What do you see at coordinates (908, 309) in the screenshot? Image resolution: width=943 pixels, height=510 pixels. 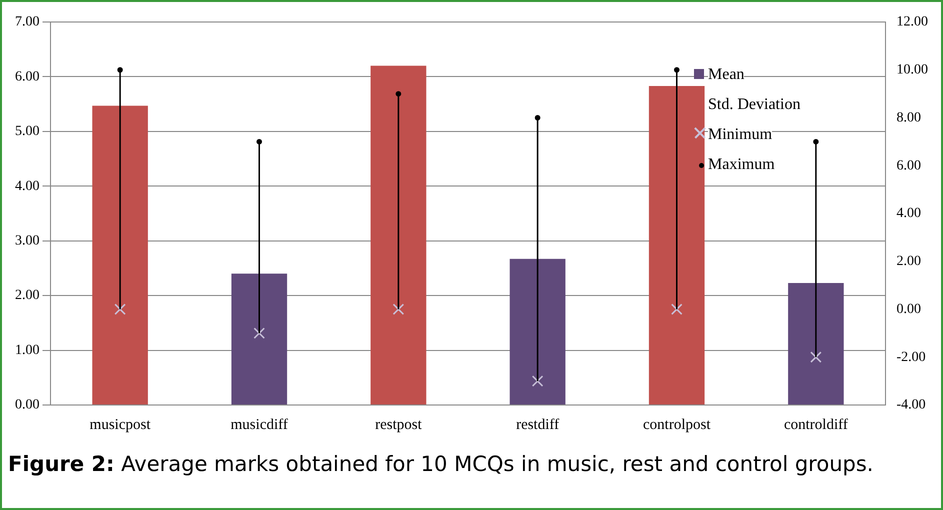 I see `y2-tick-label: 0.00` at bounding box center [908, 309].